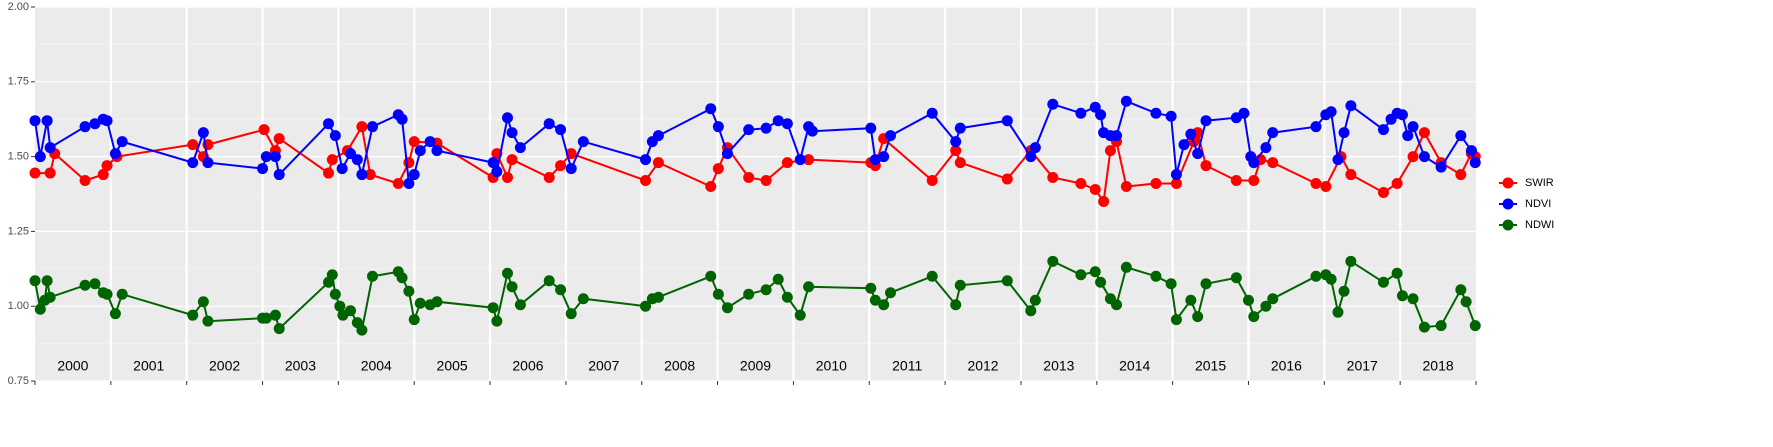 The image size is (1773, 447). What do you see at coordinates (679, 366) in the screenshot?
I see `year-label: 2008` at bounding box center [679, 366].